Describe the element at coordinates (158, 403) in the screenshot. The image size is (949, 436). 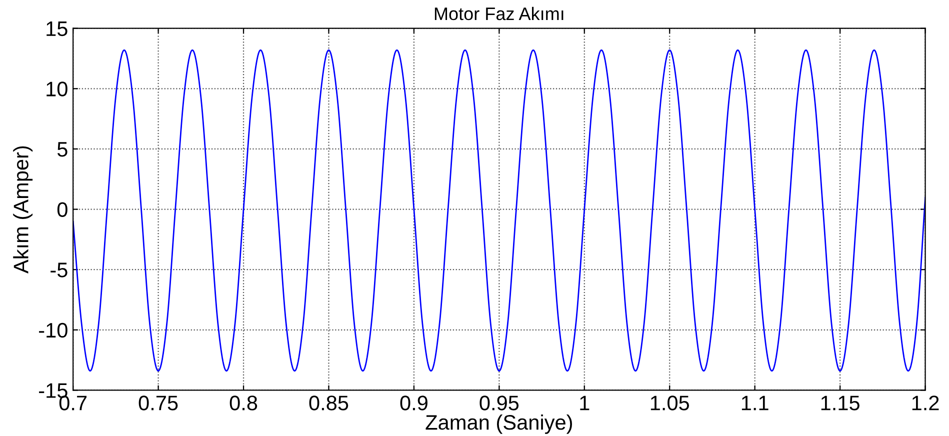
I see `x-tick-label: 0.75` at that location.